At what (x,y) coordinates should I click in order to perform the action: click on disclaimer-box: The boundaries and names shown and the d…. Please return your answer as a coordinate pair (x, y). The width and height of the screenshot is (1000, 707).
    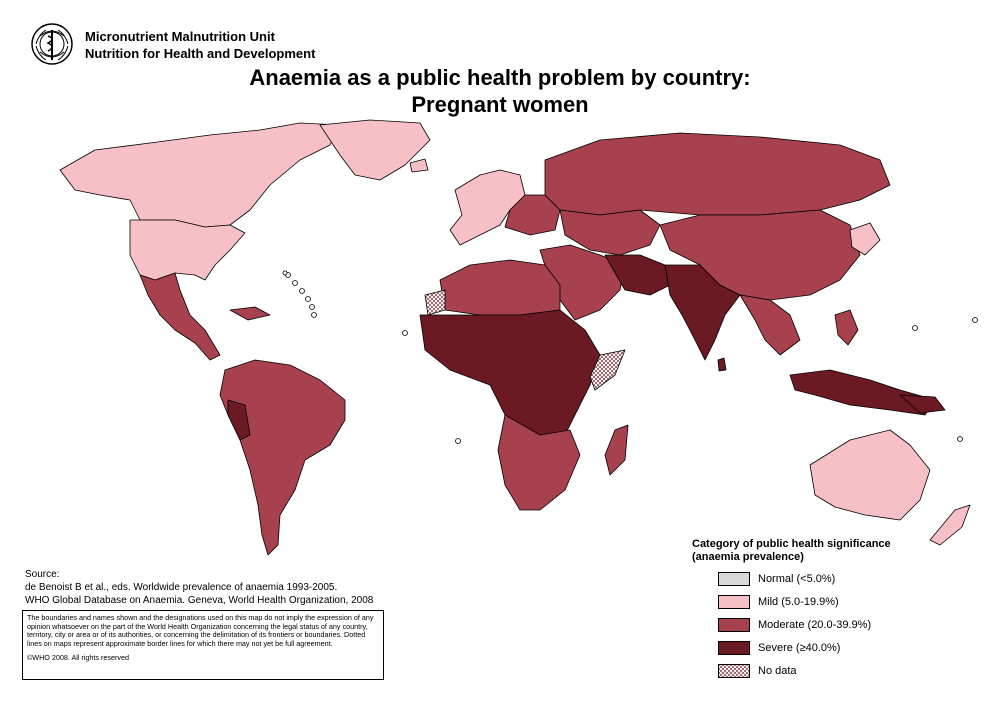
    Looking at the image, I should click on (203, 645).